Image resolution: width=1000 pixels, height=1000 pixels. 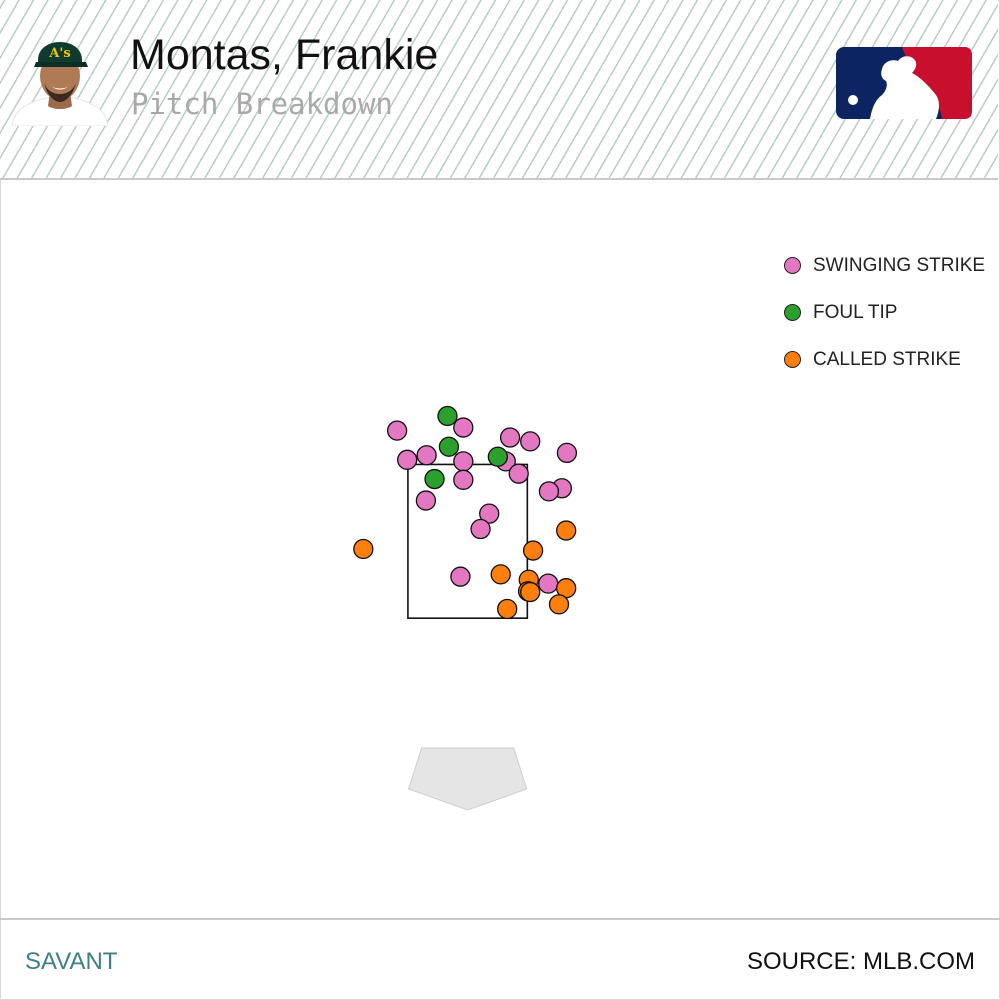 I want to click on mlb-logo-icon, so click(x=904, y=83).